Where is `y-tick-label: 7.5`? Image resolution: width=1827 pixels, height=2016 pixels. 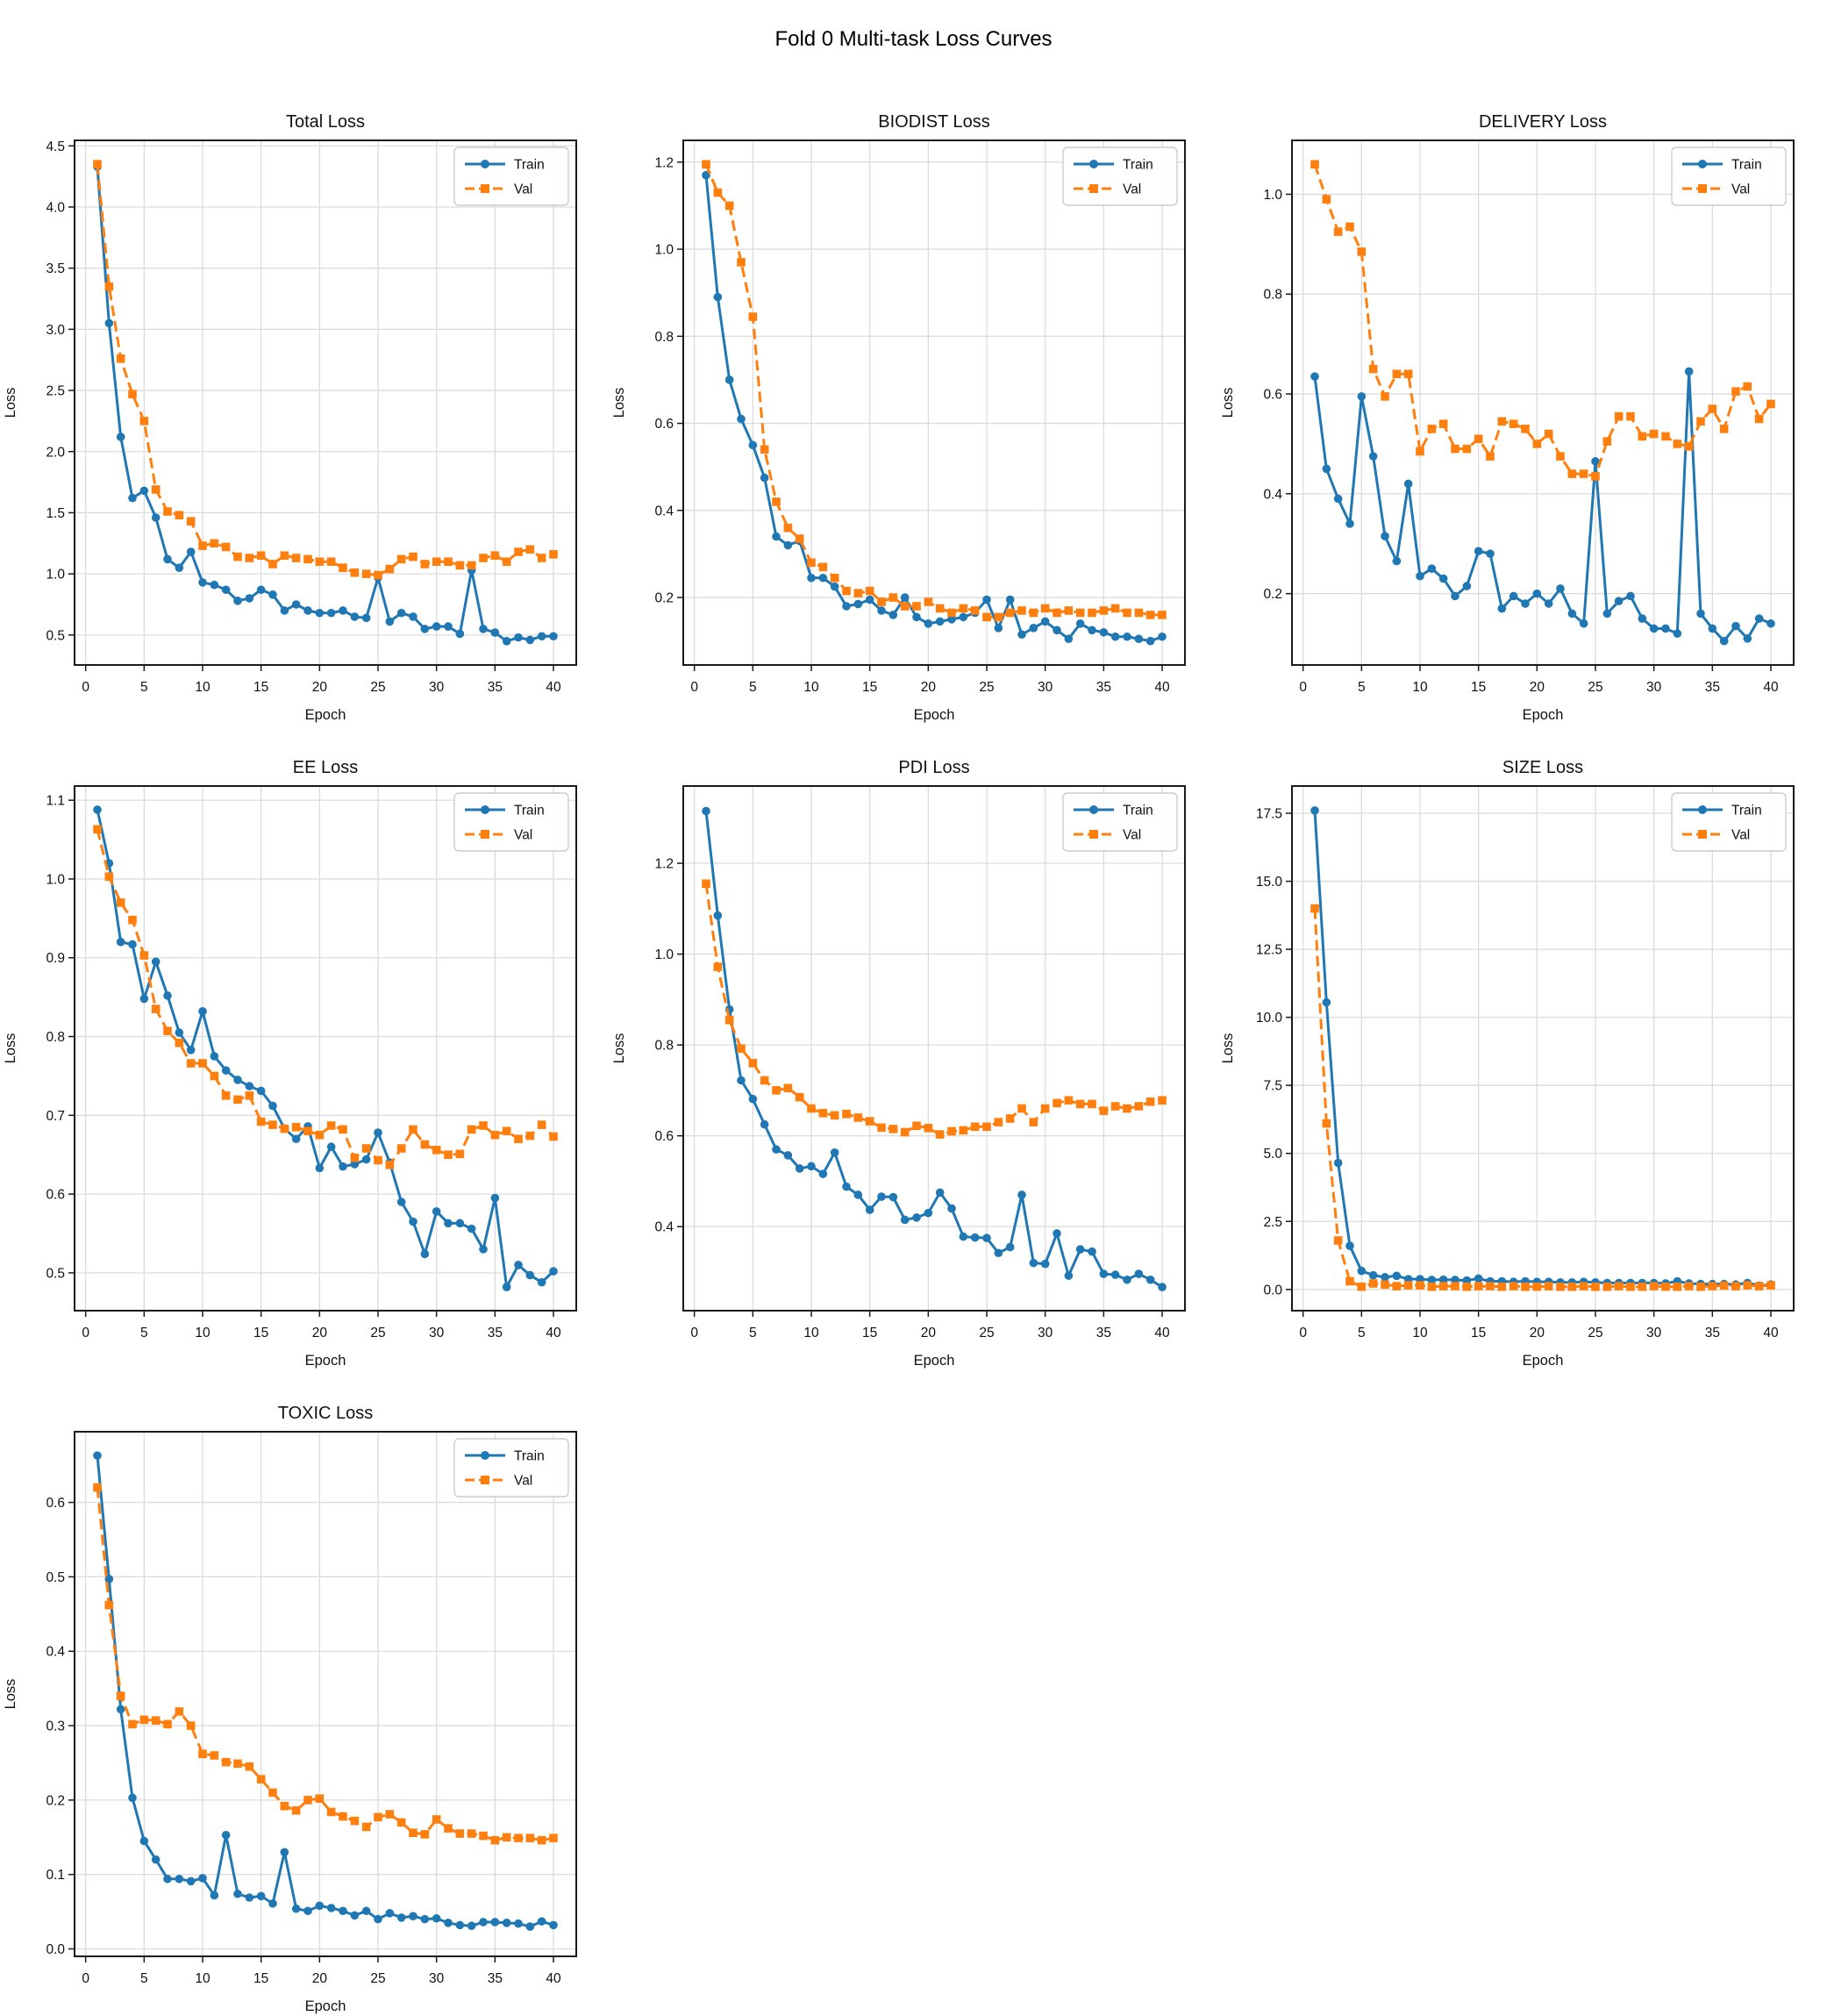 y-tick-label: 7.5 is located at coordinates (1272, 1086).